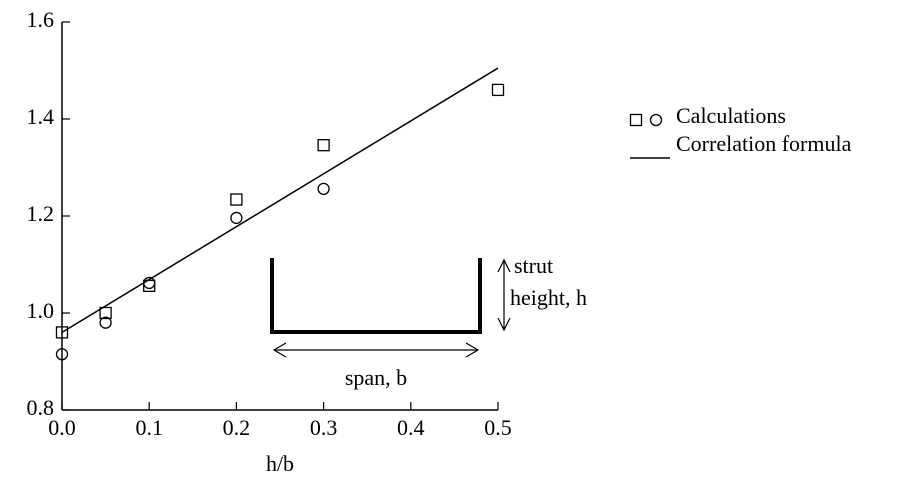 The height and width of the screenshot is (485, 906). What do you see at coordinates (41, 116) in the screenshot?
I see `y-tick-label: 1.4` at bounding box center [41, 116].